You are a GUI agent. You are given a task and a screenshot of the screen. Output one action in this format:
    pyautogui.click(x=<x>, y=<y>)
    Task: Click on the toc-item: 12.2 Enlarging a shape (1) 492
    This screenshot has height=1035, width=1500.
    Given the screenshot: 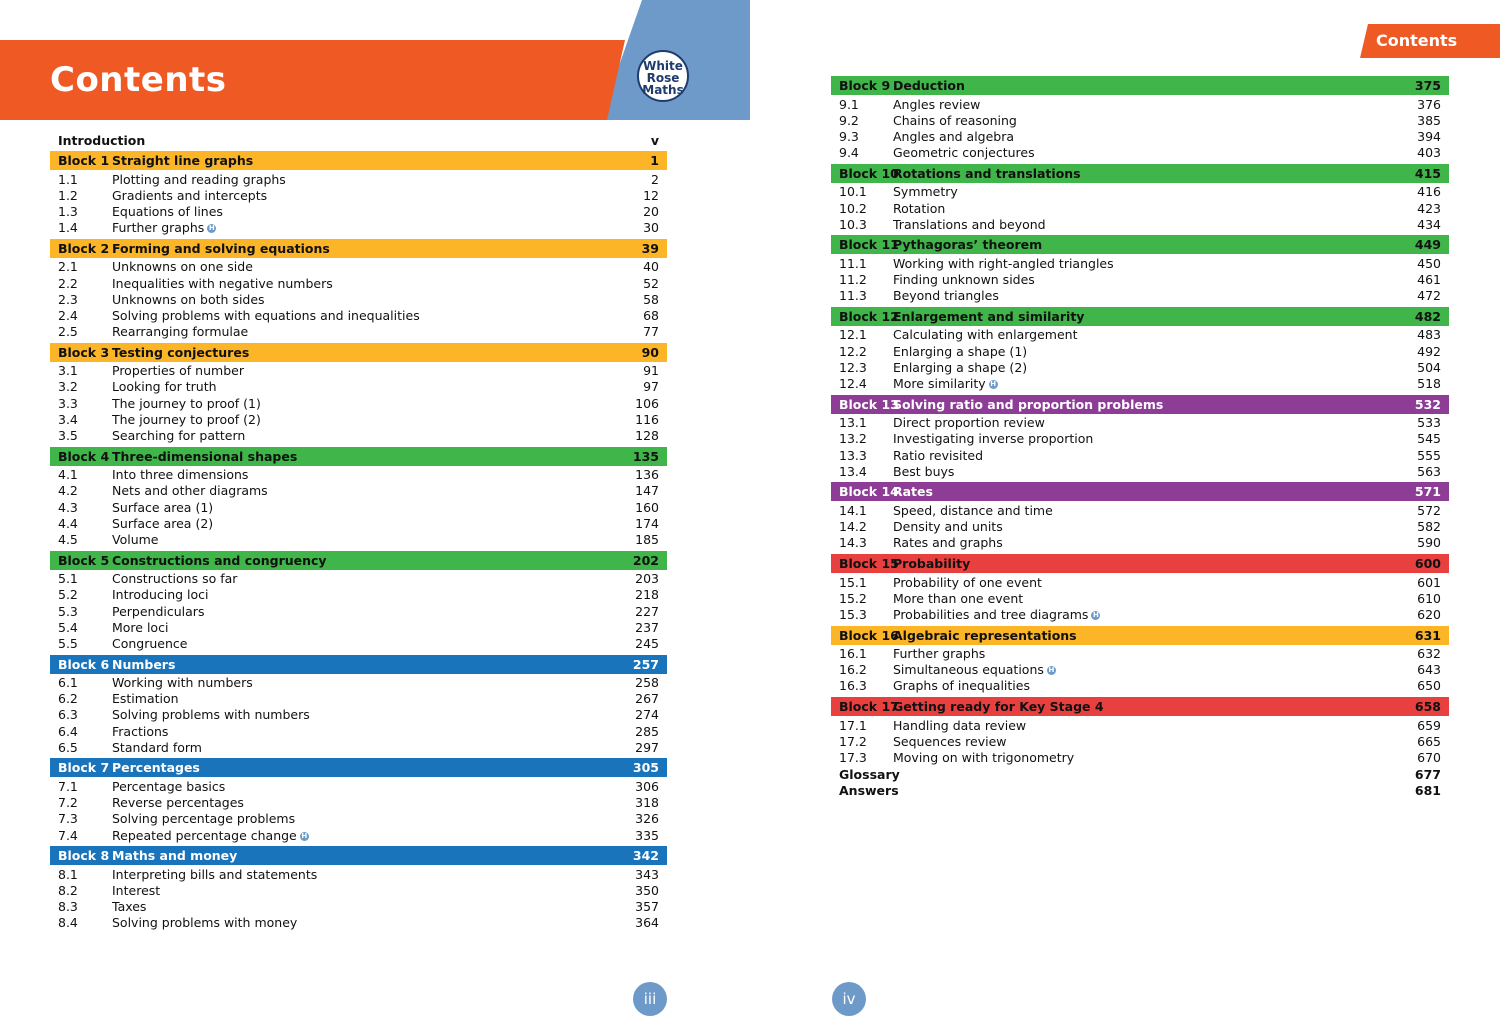 What is the action you would take?
    pyautogui.click(x=1140, y=351)
    